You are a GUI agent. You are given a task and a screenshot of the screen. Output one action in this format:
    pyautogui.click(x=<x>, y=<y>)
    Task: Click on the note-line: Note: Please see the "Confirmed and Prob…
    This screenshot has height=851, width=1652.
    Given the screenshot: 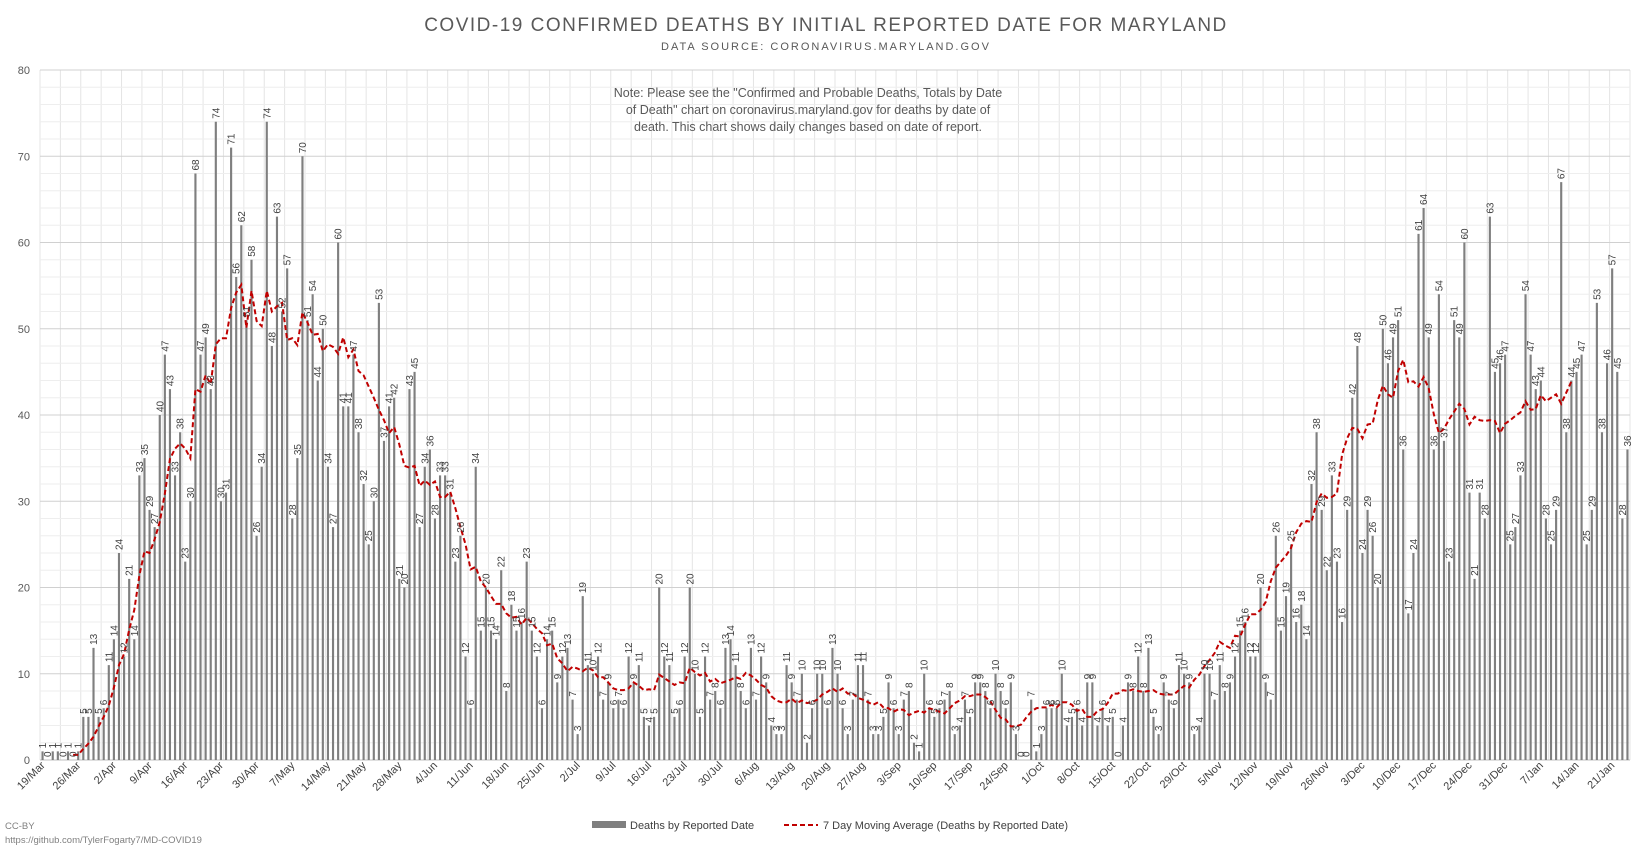 What is the action you would take?
    pyautogui.click(x=808, y=93)
    